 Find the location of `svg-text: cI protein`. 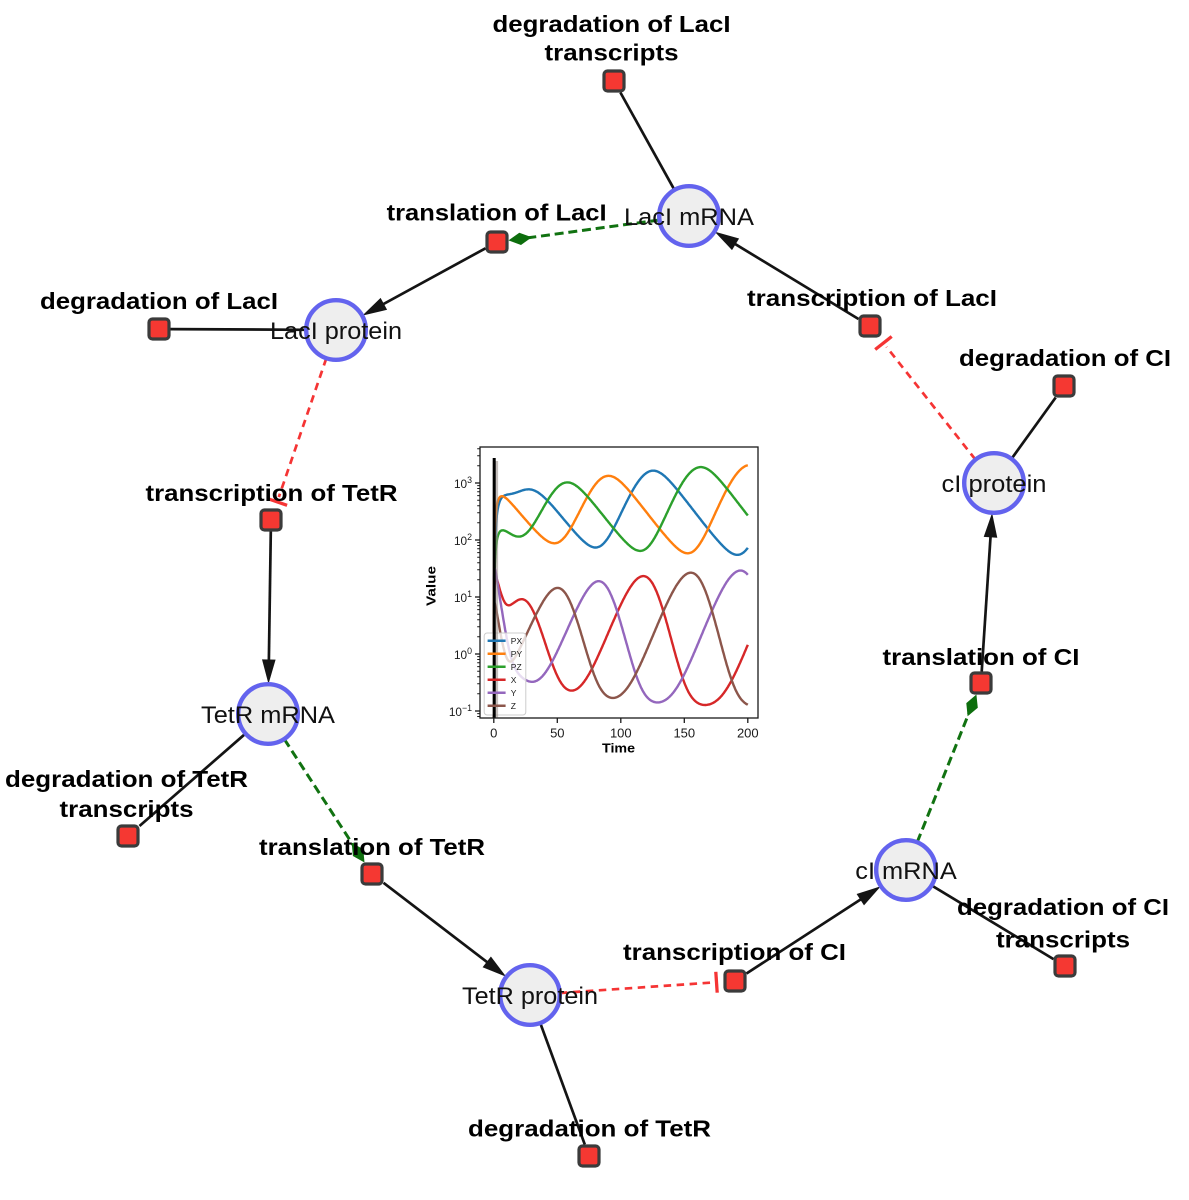

svg-text: cI protein is located at coordinates (994, 484).